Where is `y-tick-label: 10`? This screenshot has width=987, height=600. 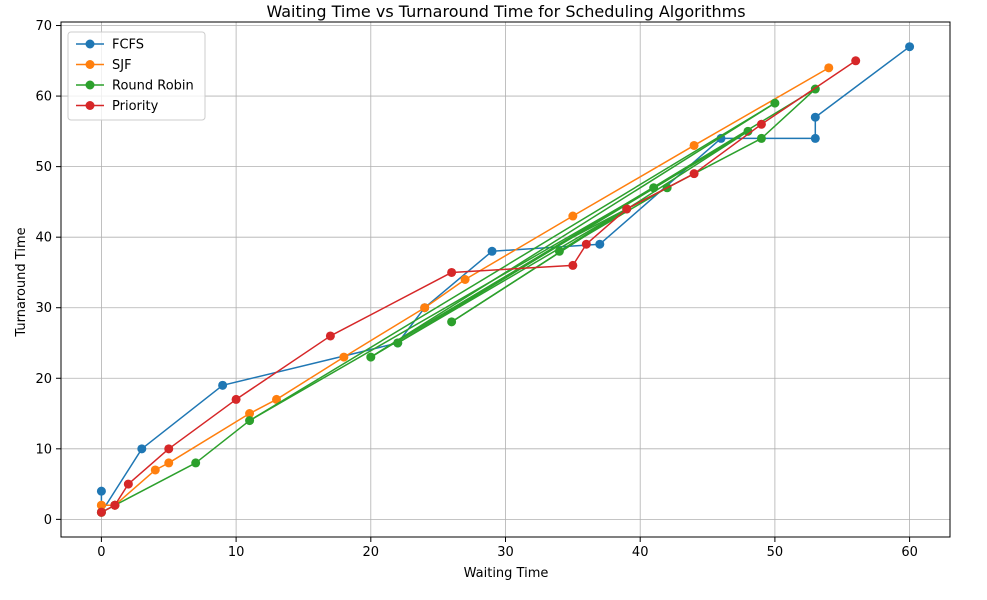 y-tick-label: 10 is located at coordinates (43, 449).